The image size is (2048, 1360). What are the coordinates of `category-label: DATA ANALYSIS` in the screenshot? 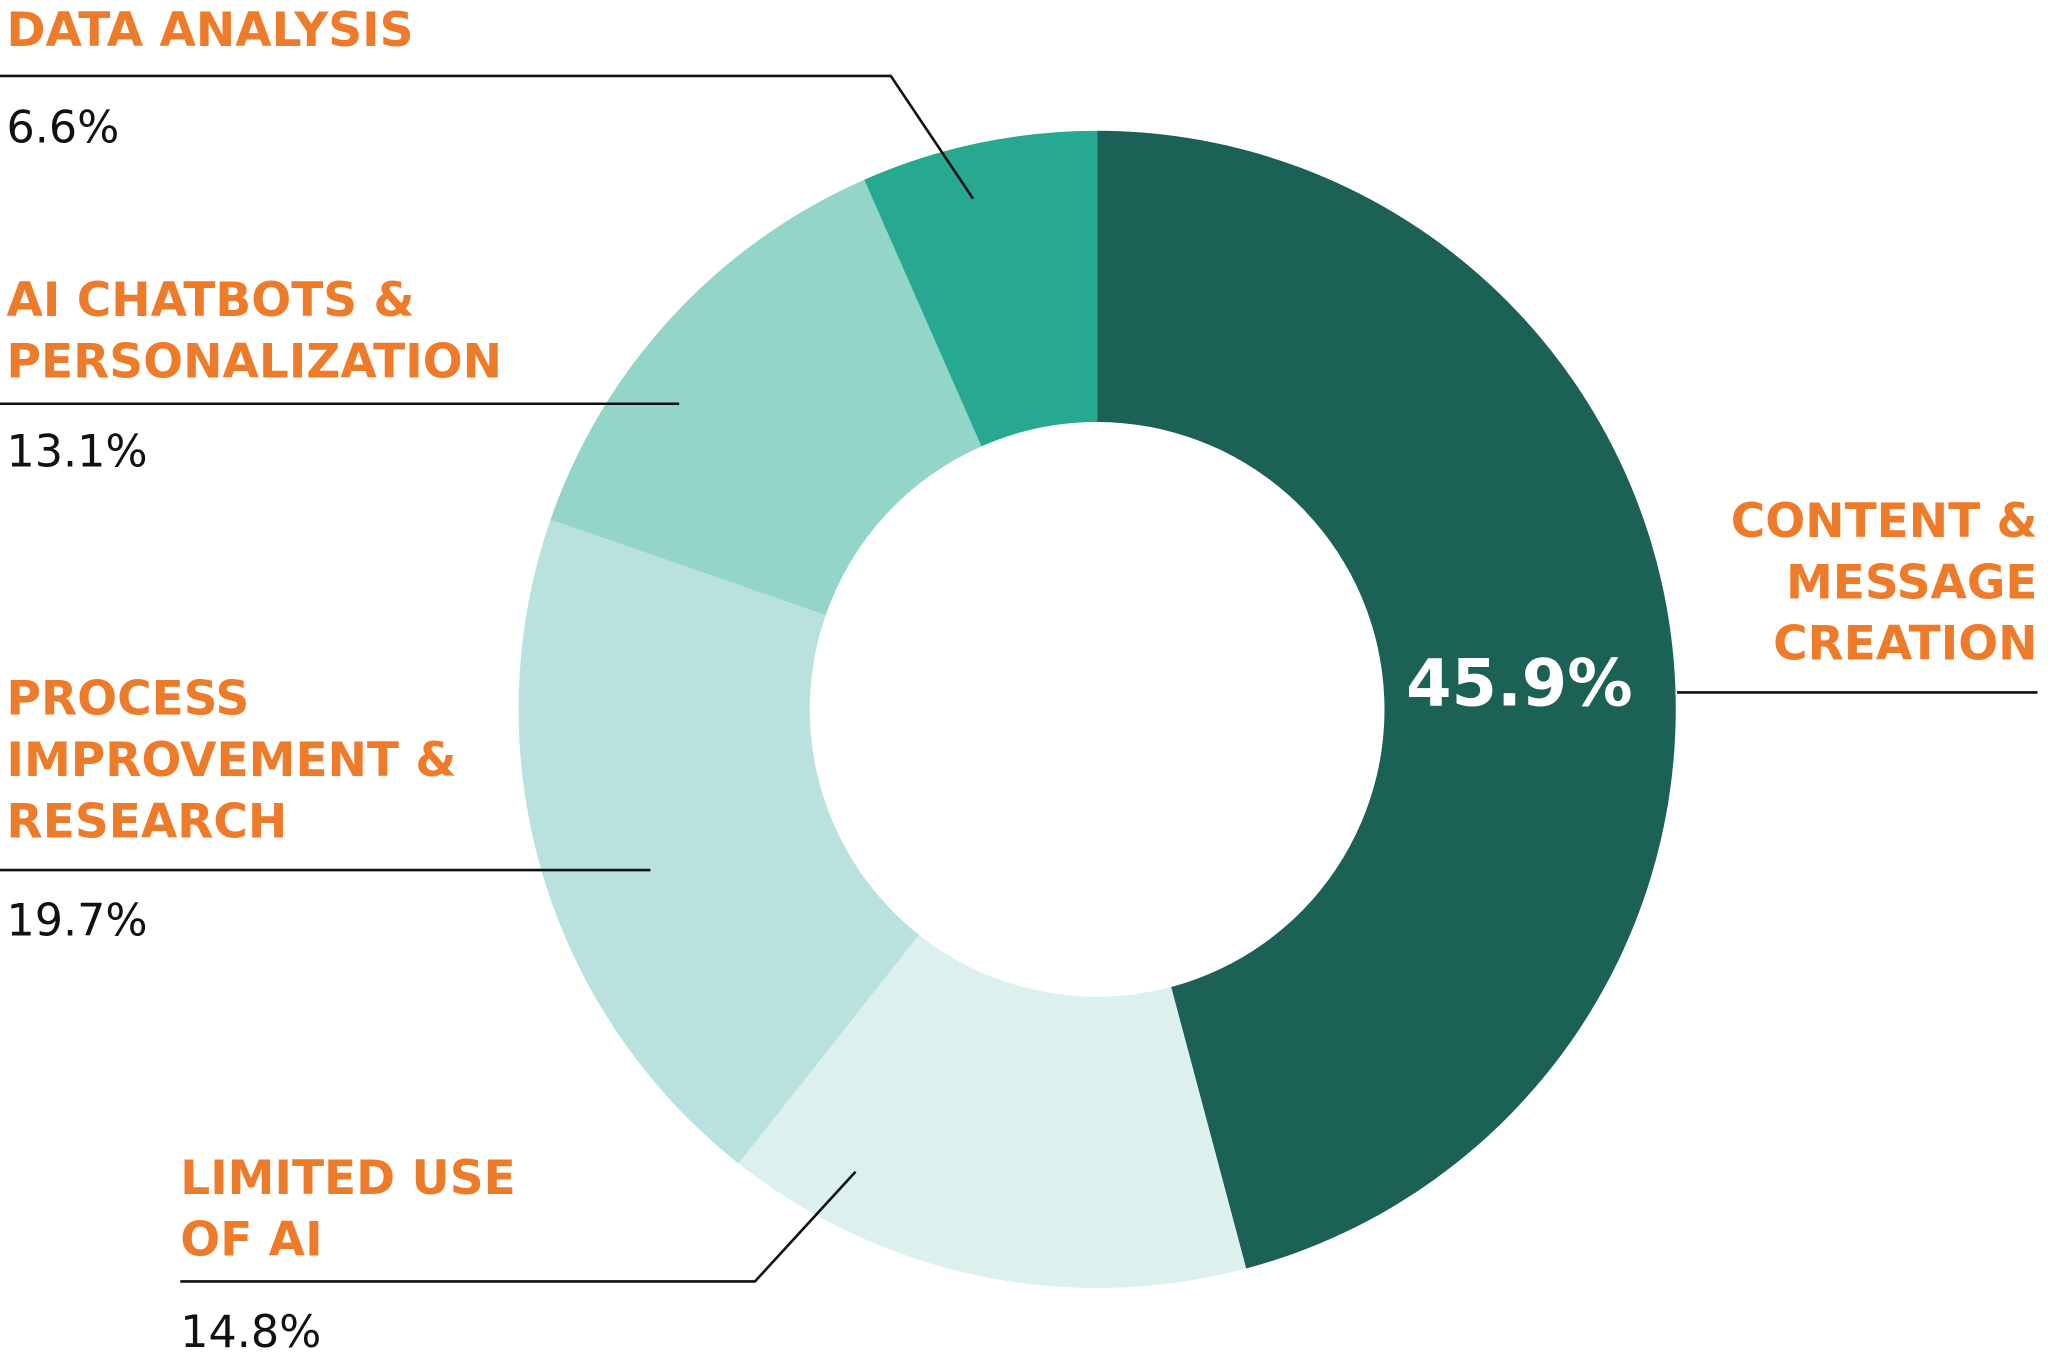 It's located at (210, 30).